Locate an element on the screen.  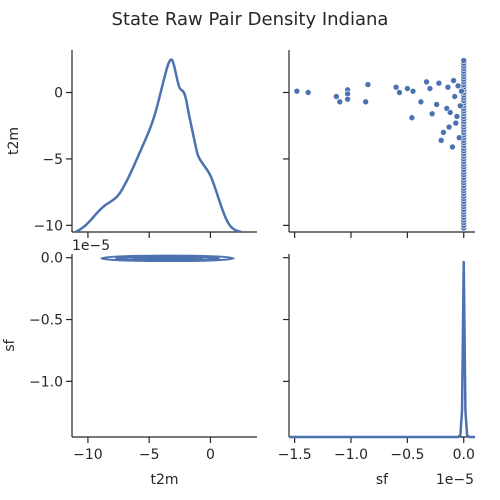
panel-sf-vs-t2m-scatter is located at coordinates (379, 144).